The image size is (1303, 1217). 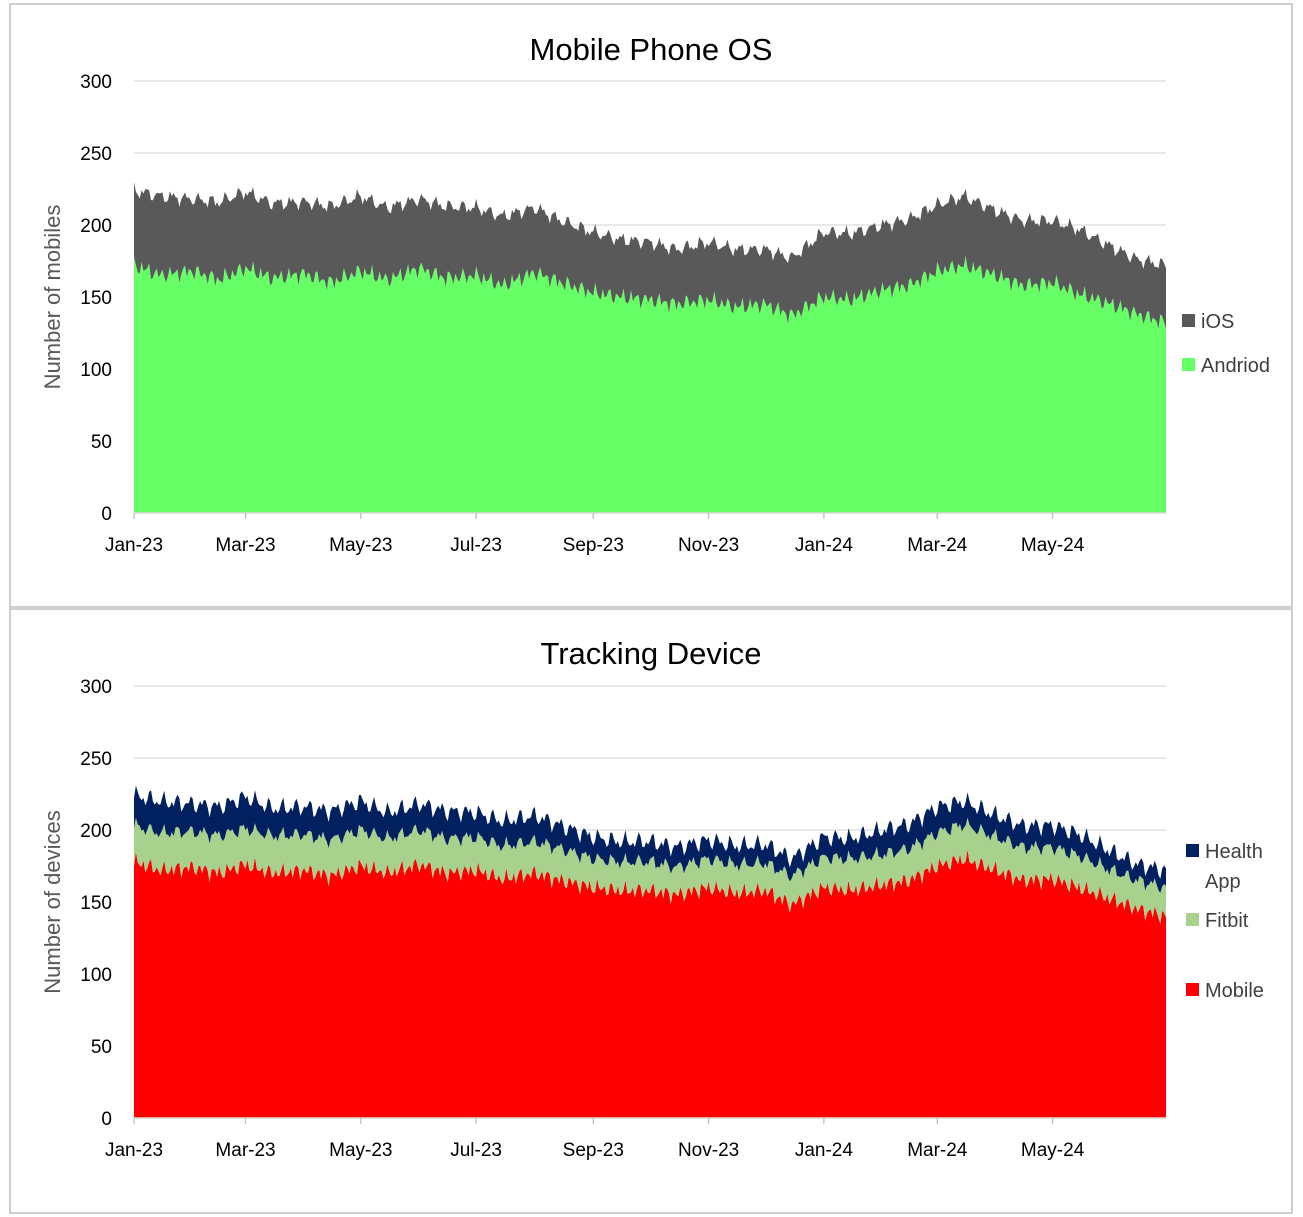 What do you see at coordinates (1234, 991) in the screenshot?
I see `legend-label: Mobile` at bounding box center [1234, 991].